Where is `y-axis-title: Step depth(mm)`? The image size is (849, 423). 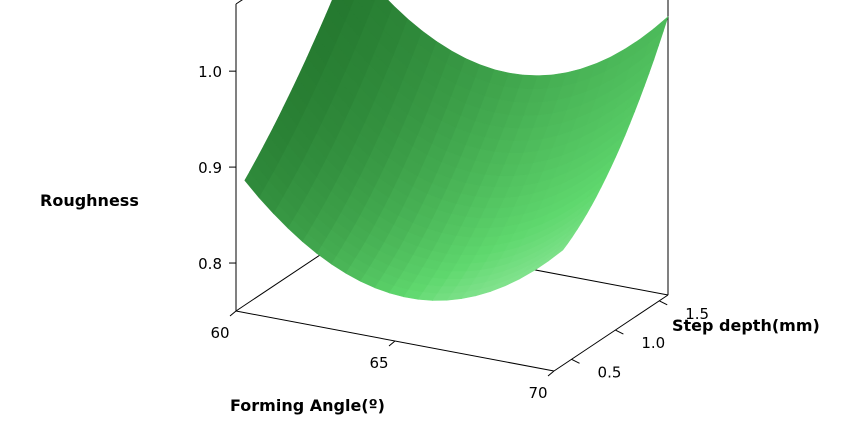
y-axis-title: Step depth(mm) is located at coordinates (746, 325).